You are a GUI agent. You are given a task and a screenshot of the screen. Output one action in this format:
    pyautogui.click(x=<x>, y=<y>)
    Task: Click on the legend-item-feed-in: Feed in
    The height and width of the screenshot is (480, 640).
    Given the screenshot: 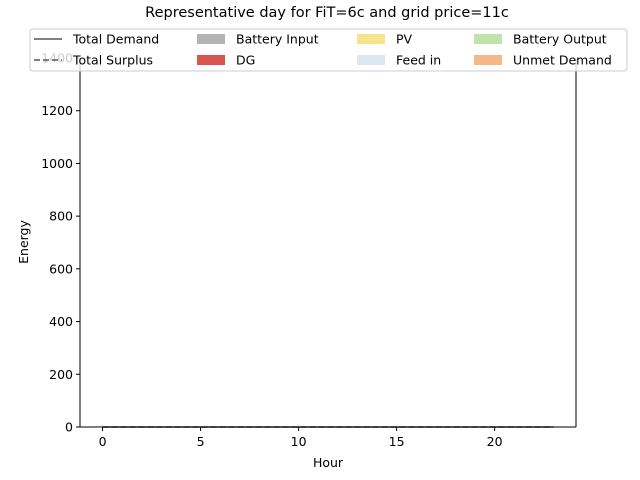 What is the action you would take?
    pyautogui.click(x=399, y=60)
    